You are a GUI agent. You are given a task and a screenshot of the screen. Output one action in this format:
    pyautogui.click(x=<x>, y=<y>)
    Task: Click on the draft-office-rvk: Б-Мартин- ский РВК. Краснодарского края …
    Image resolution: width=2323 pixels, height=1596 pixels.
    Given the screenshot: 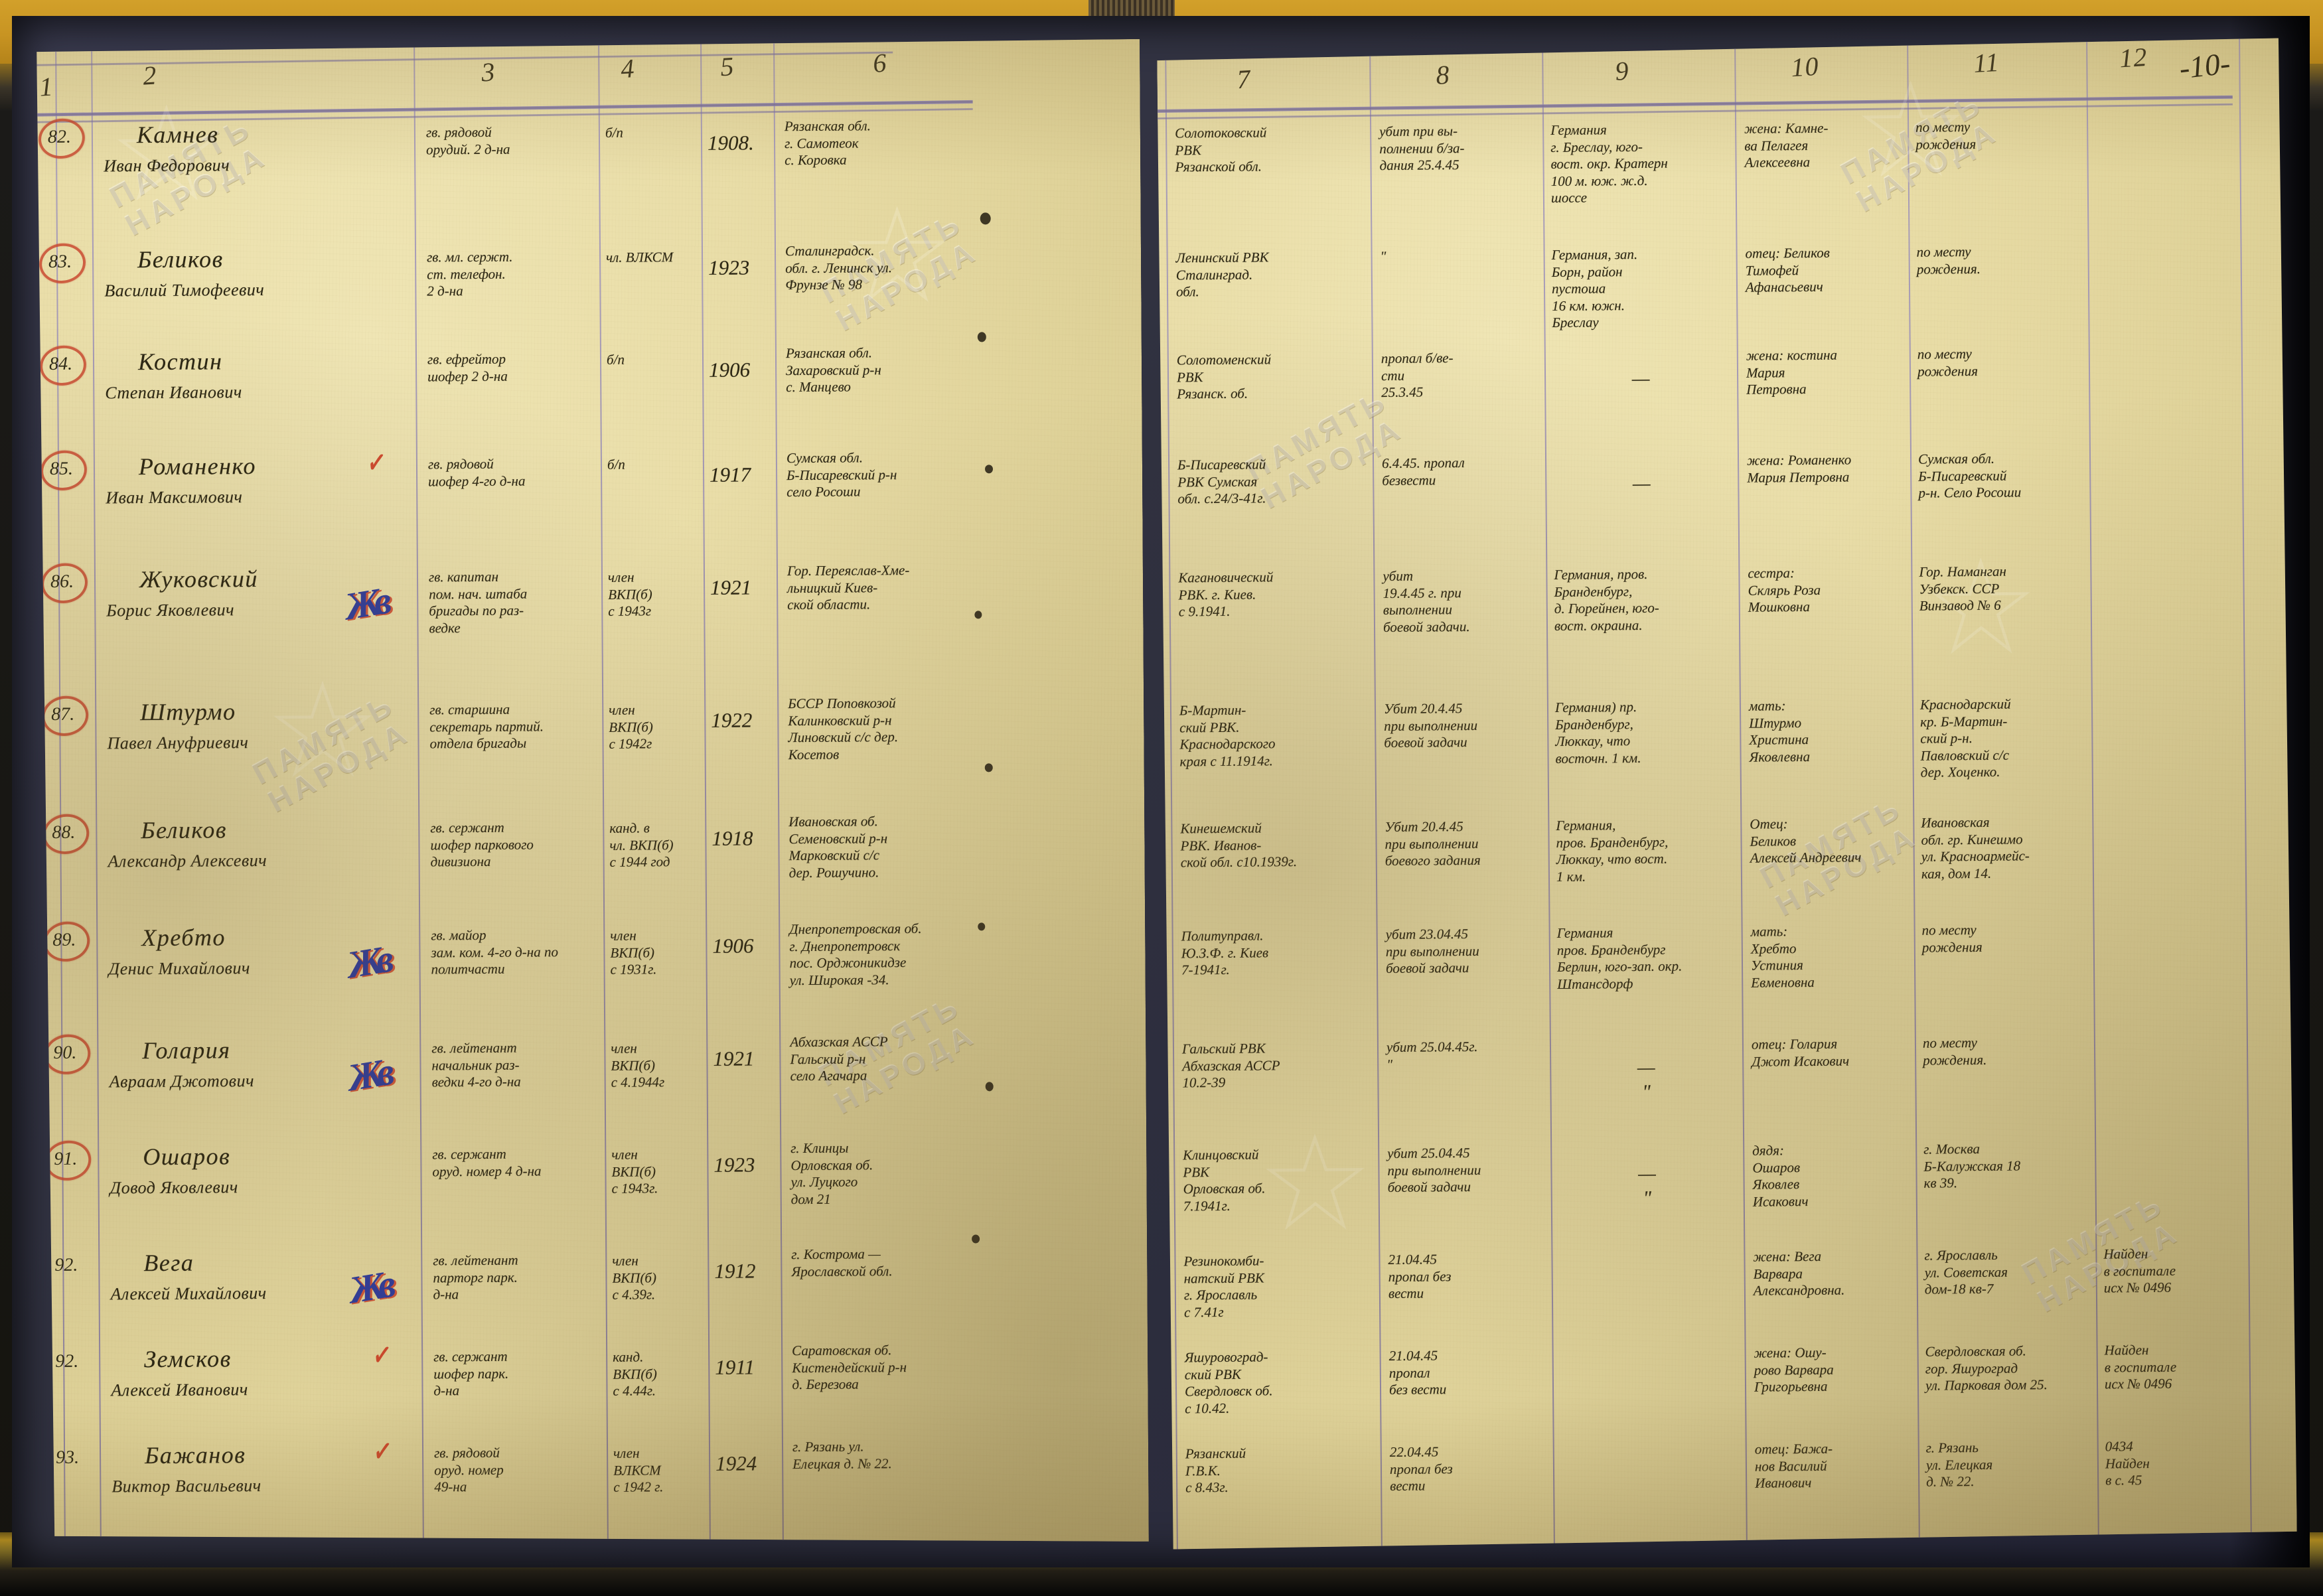 What is the action you would take?
    pyautogui.click(x=1227, y=736)
    